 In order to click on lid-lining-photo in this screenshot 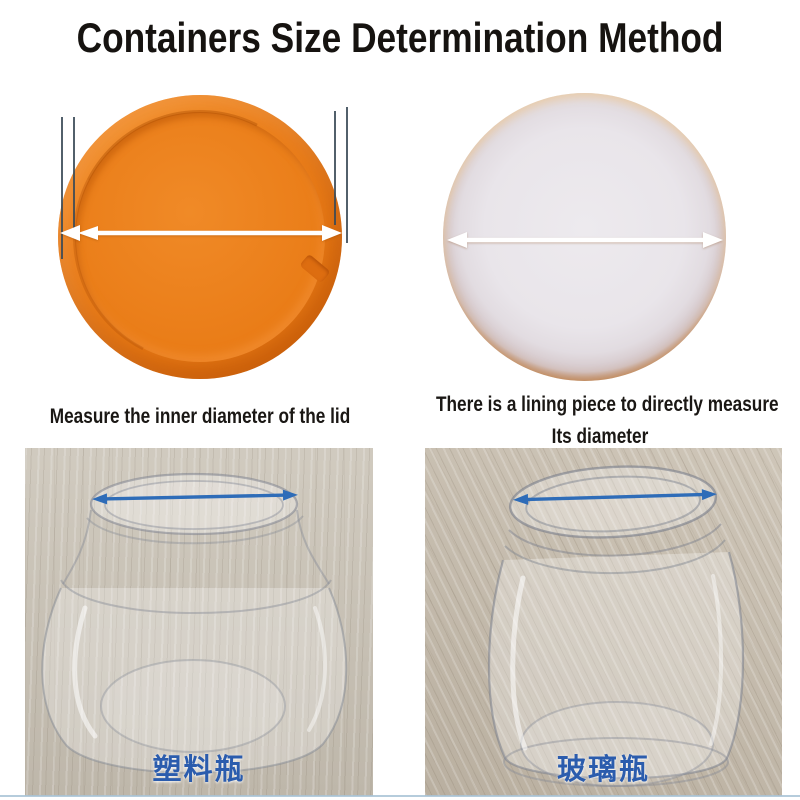, I will do `click(584, 237)`.